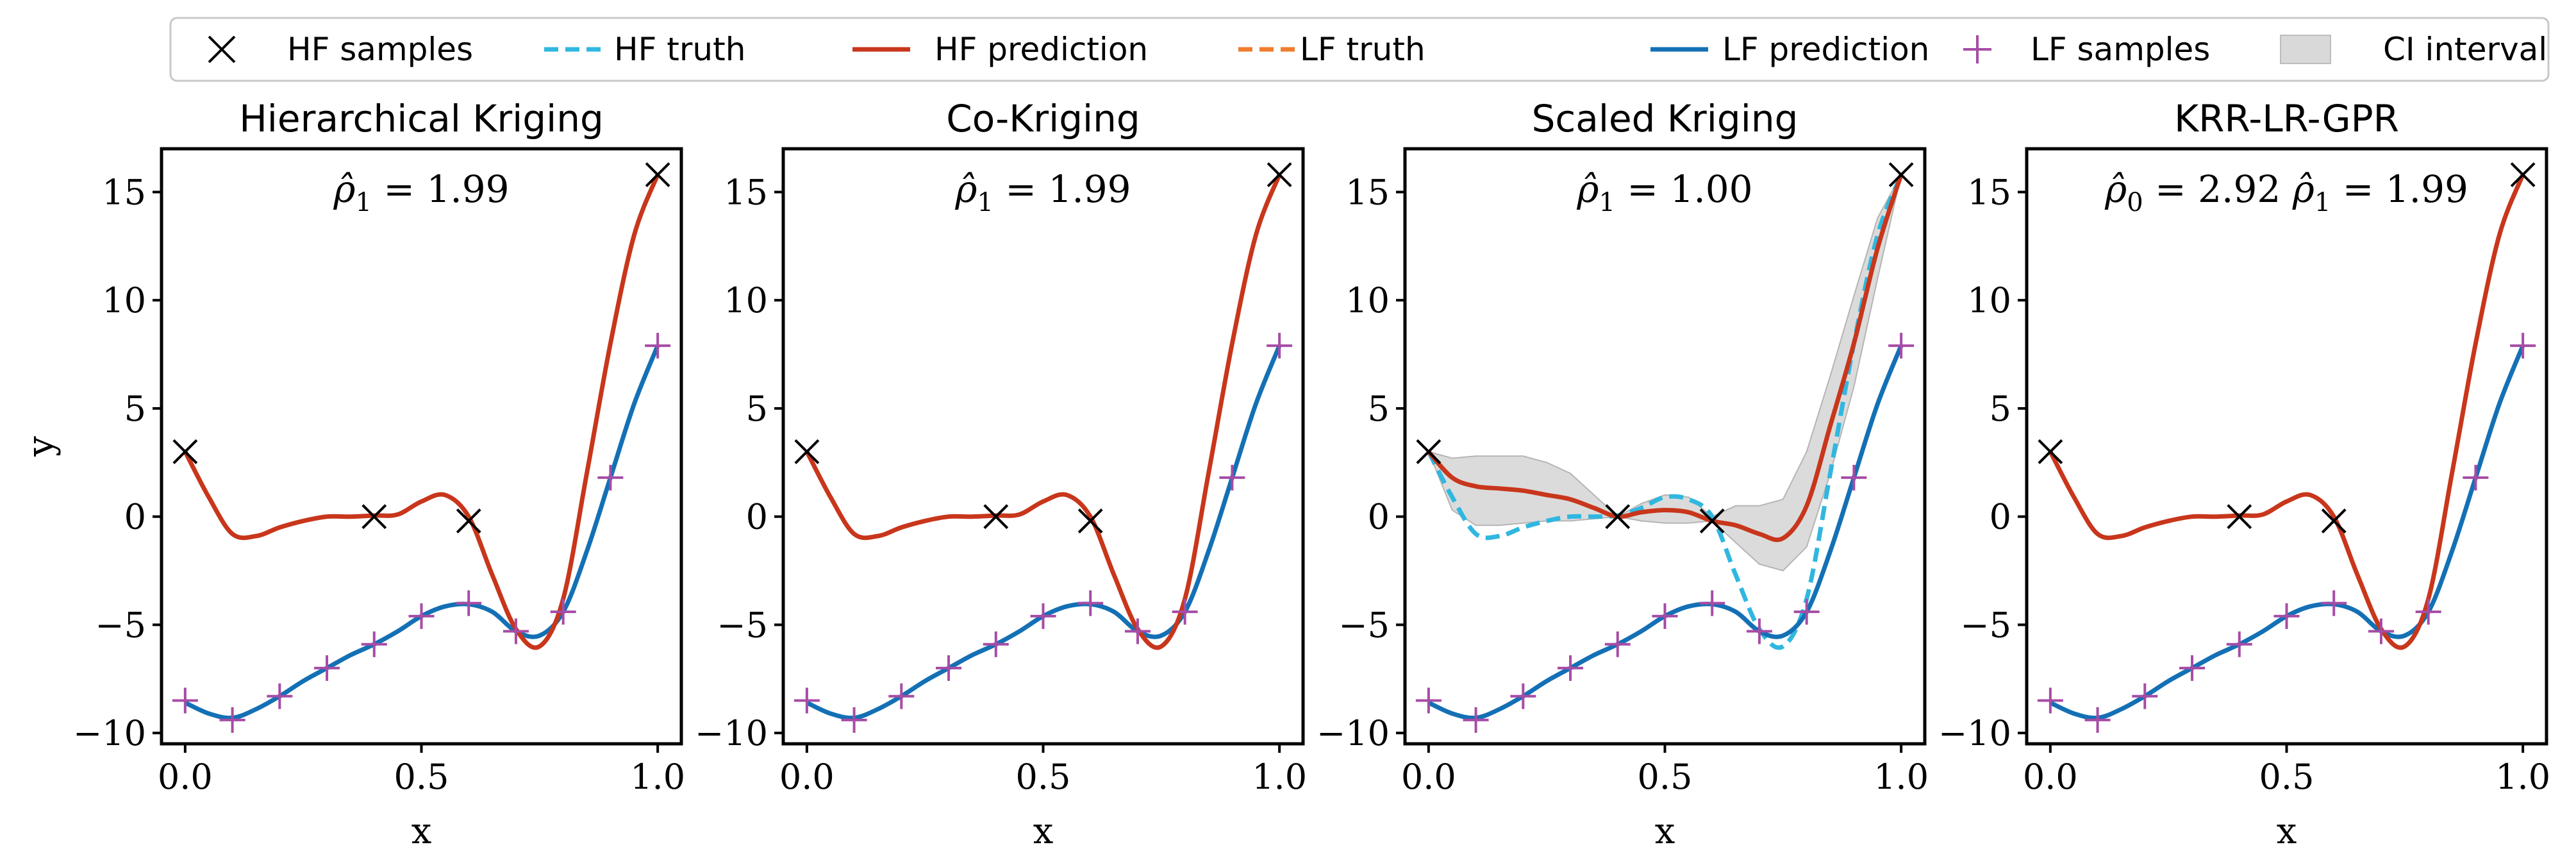 The height and width of the screenshot is (865, 2576). I want to click on y-axis-label: y, so click(41, 446).